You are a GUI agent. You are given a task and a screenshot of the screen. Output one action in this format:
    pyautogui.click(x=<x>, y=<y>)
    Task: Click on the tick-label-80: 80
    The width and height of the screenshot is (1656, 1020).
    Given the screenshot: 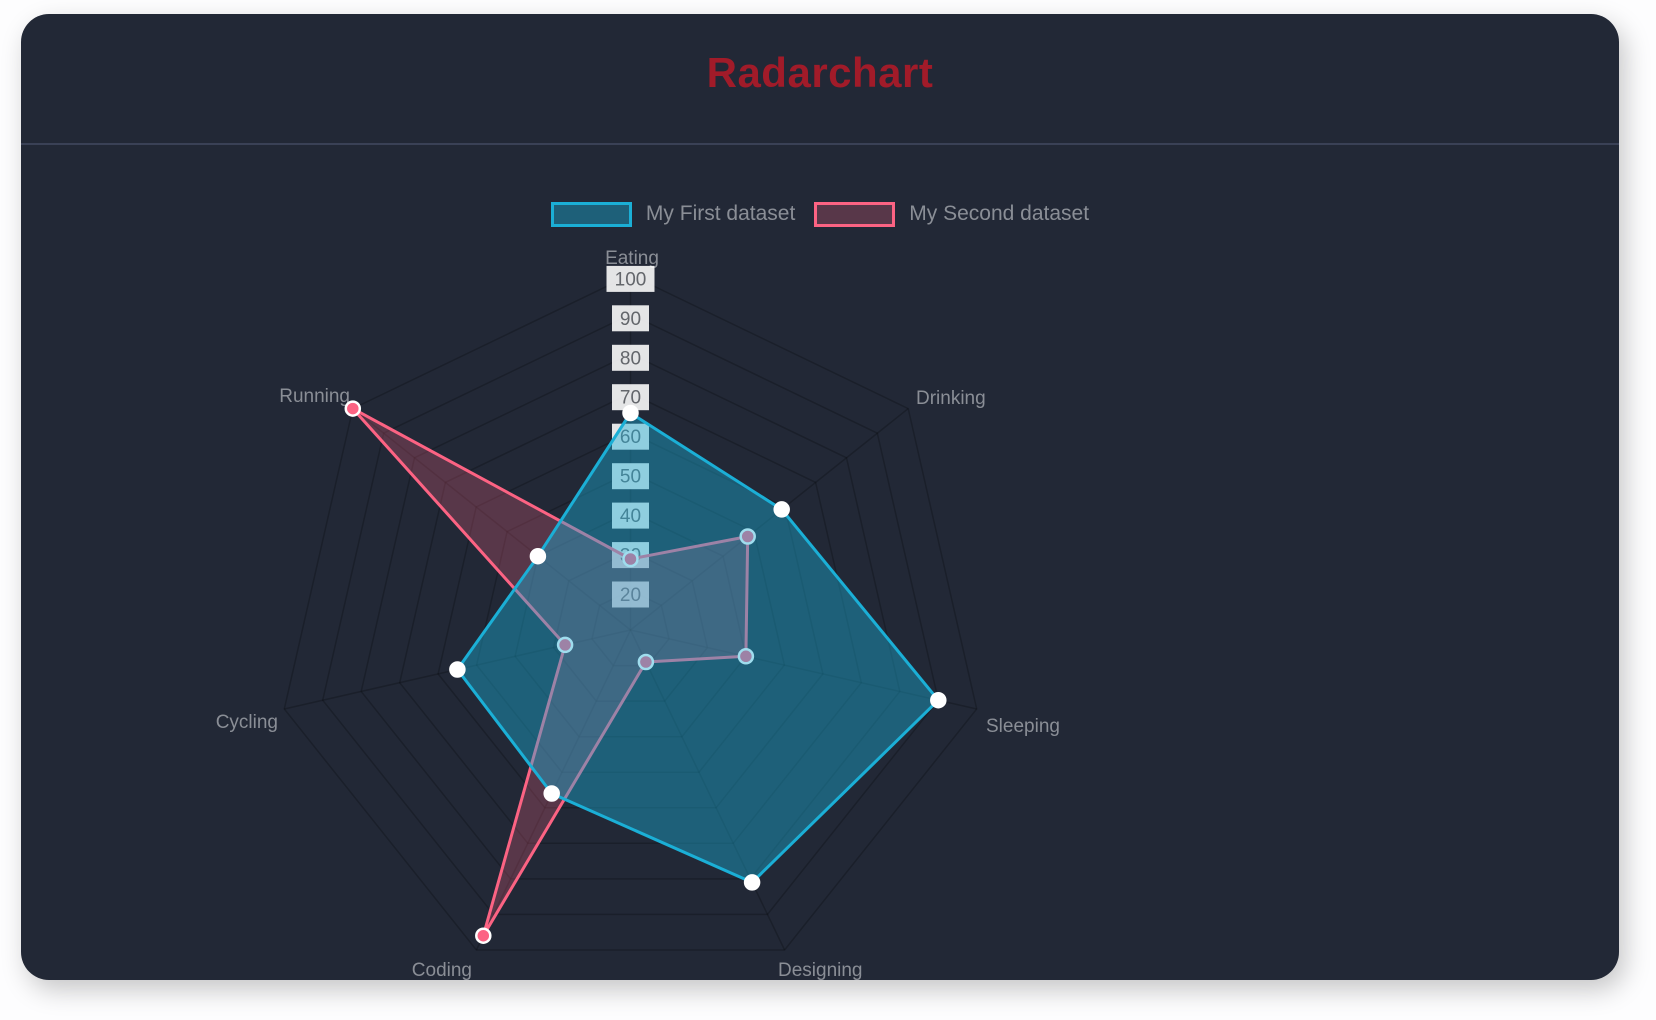 What is the action you would take?
    pyautogui.click(x=630, y=358)
    